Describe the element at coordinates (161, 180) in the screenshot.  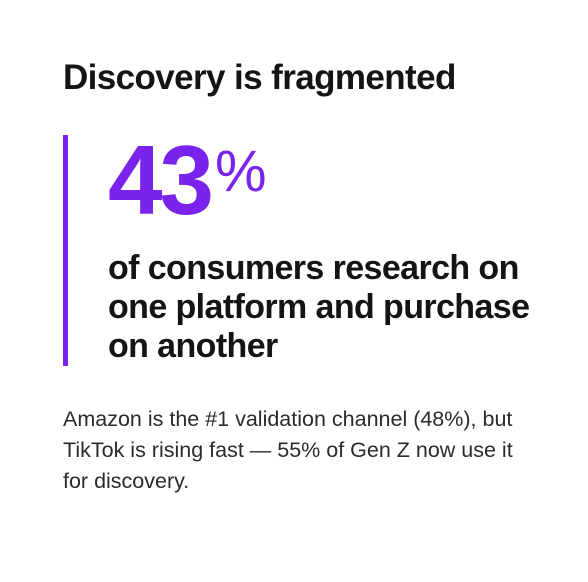
I see `stat-number: 43` at that location.